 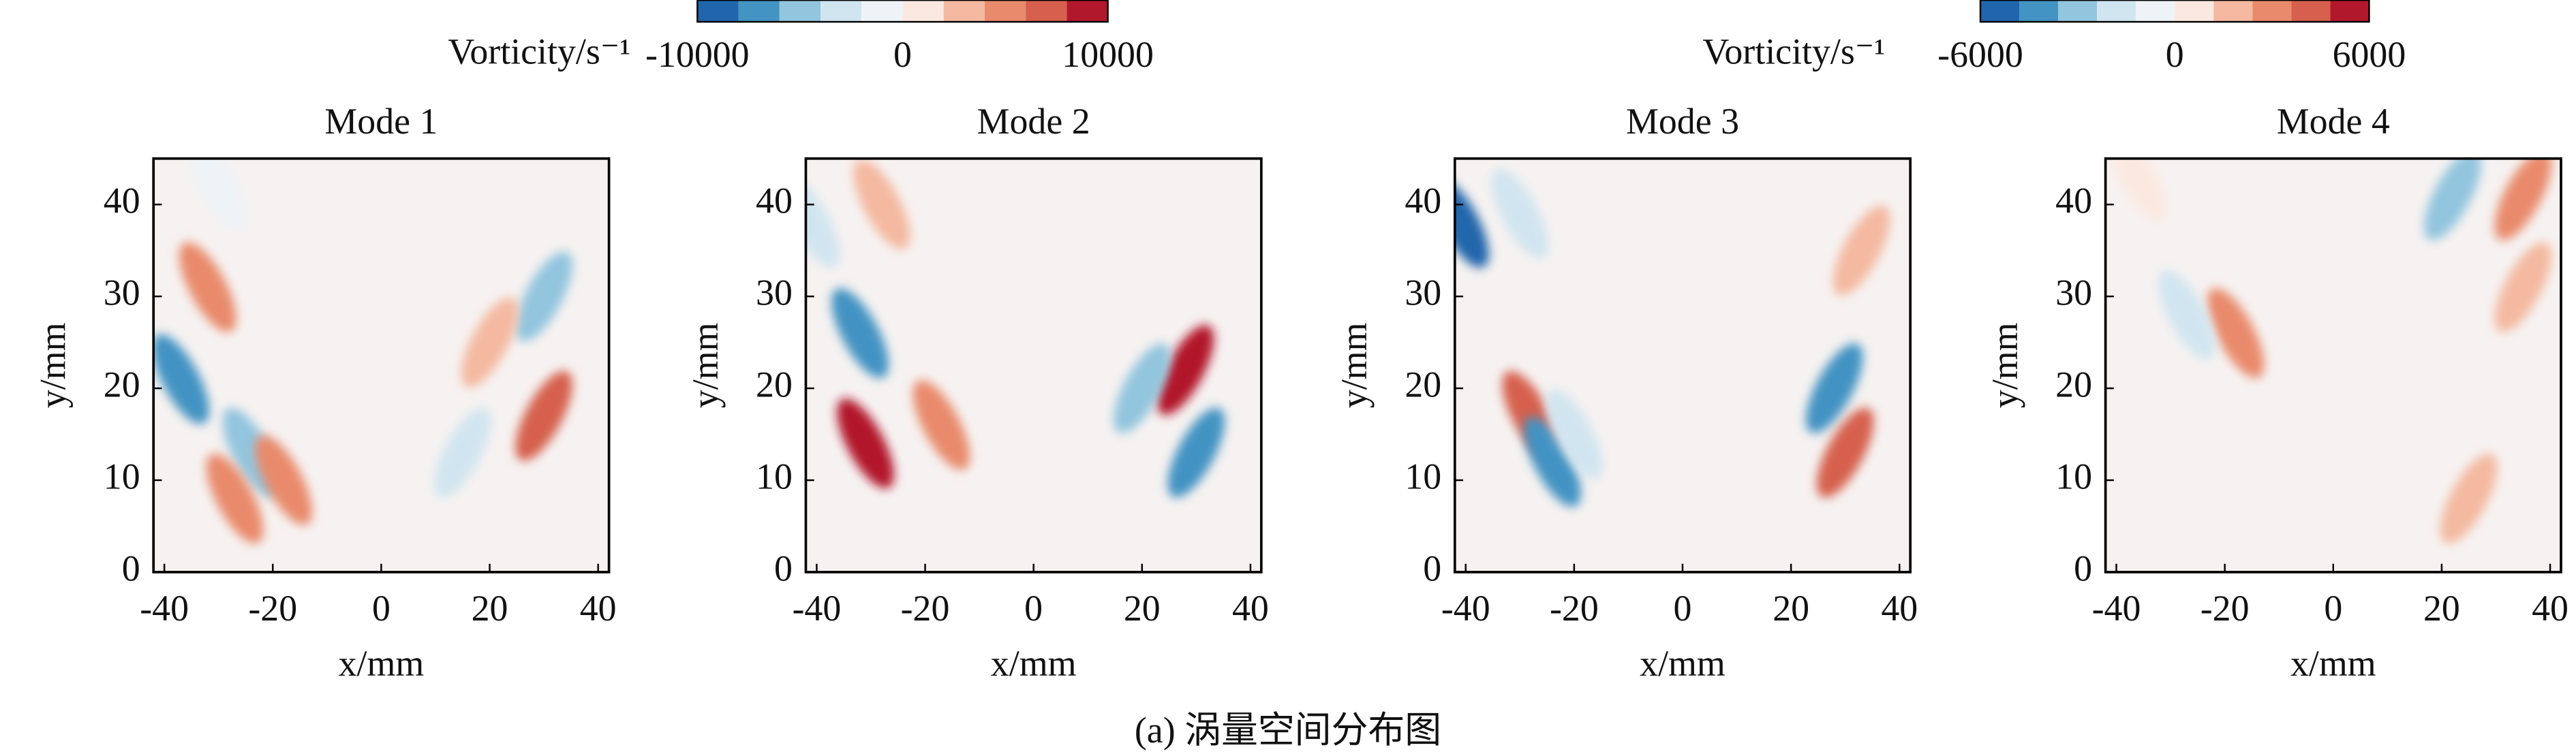 What do you see at coordinates (539, 52) in the screenshot?
I see `colorbar-label: Vorticity/s⁻¹` at bounding box center [539, 52].